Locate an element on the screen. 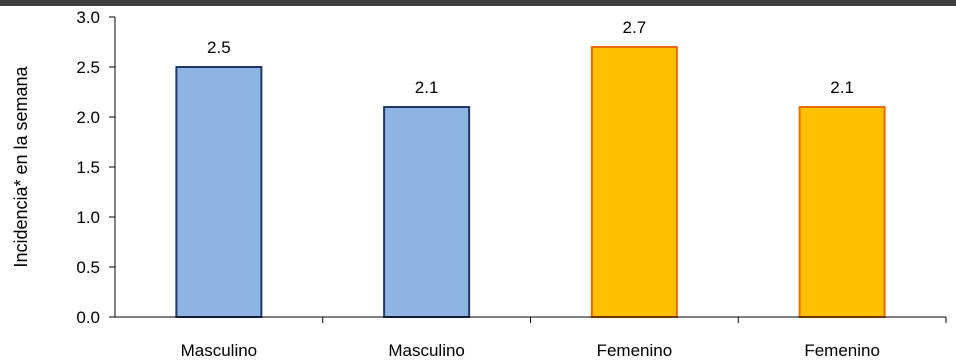 The image size is (956, 363). data-label-2: 2.1 is located at coordinates (427, 87).